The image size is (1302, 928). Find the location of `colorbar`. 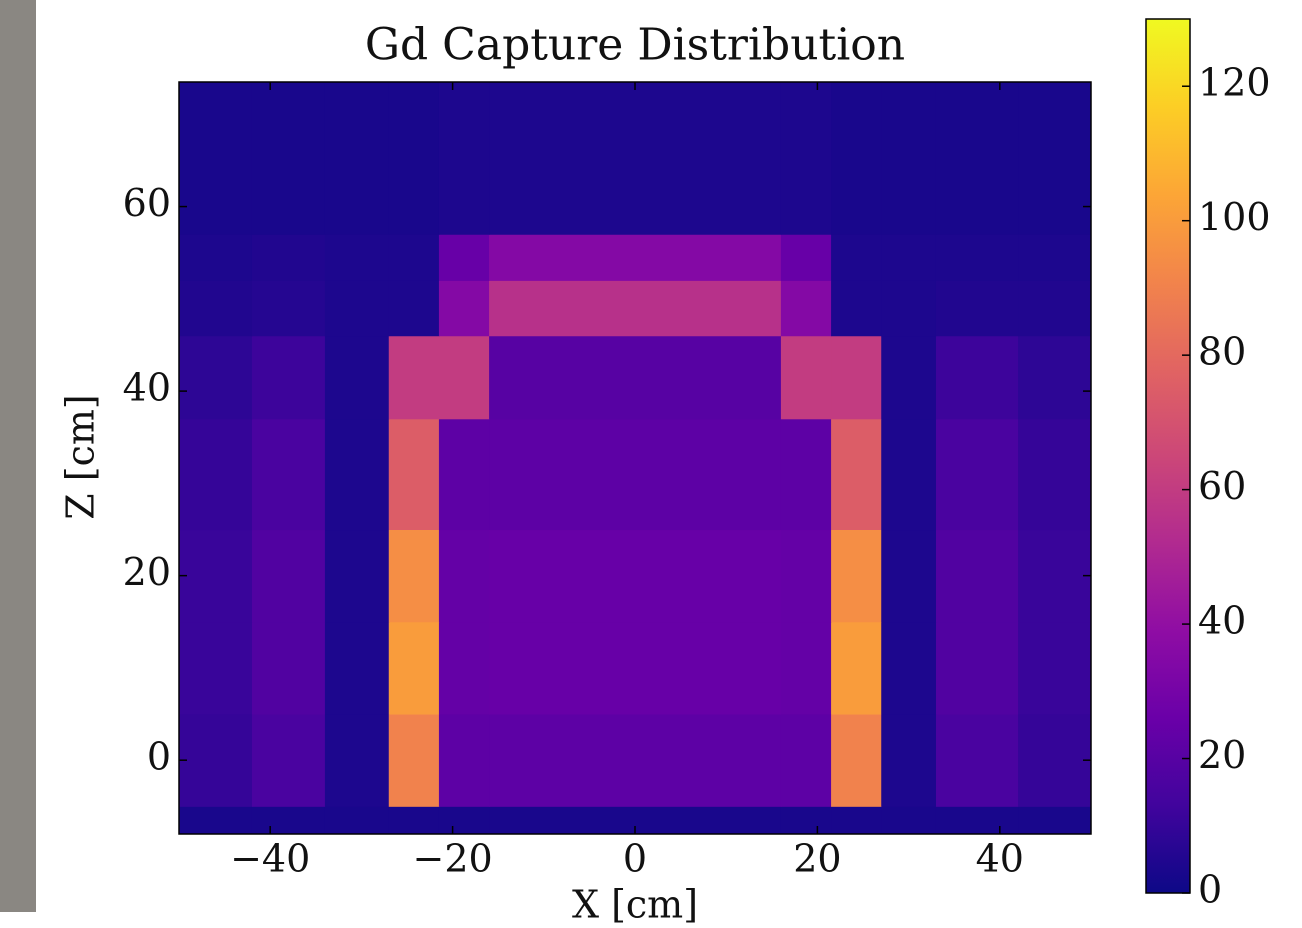

colorbar is located at coordinates (1168, 456).